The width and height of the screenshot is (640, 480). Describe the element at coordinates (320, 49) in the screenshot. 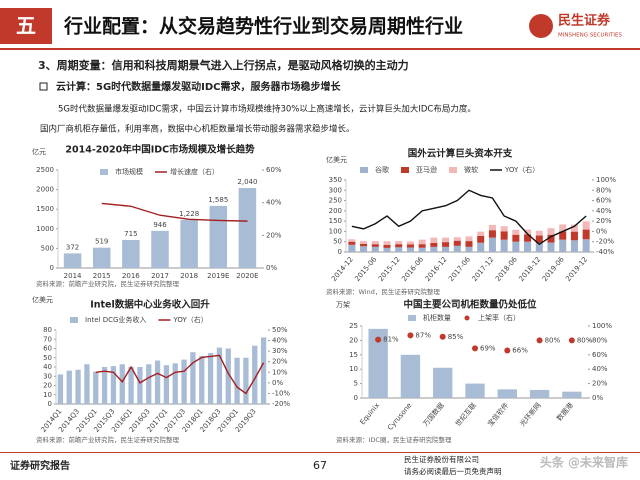

I see `header-rule` at that location.